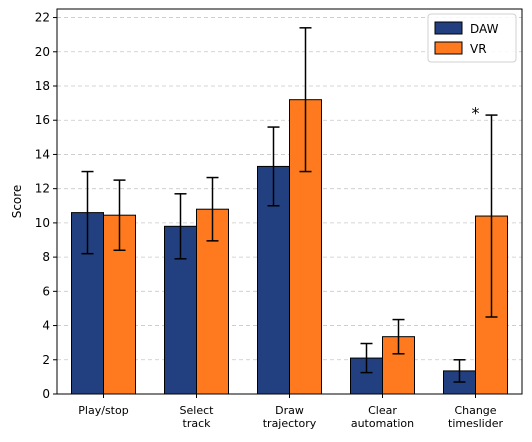 This screenshot has width=532, height=442. Describe the element at coordinates (448, 28) in the screenshot. I see `legend-swatch-daw` at that location.